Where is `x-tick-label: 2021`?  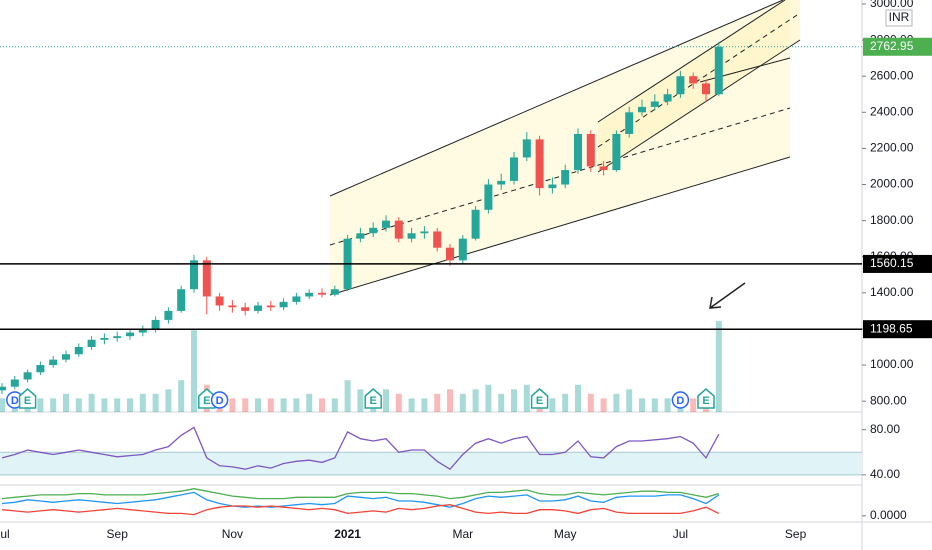 x-tick-label: 2021 is located at coordinates (347, 534).